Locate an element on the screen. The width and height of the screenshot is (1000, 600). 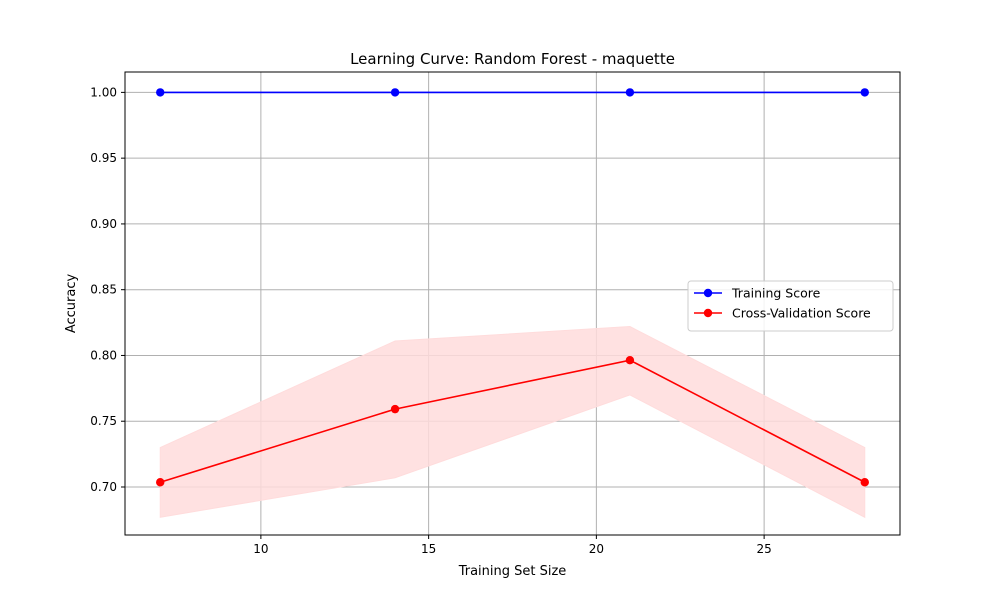
y-tick-label: 0.75 is located at coordinates (103, 421).